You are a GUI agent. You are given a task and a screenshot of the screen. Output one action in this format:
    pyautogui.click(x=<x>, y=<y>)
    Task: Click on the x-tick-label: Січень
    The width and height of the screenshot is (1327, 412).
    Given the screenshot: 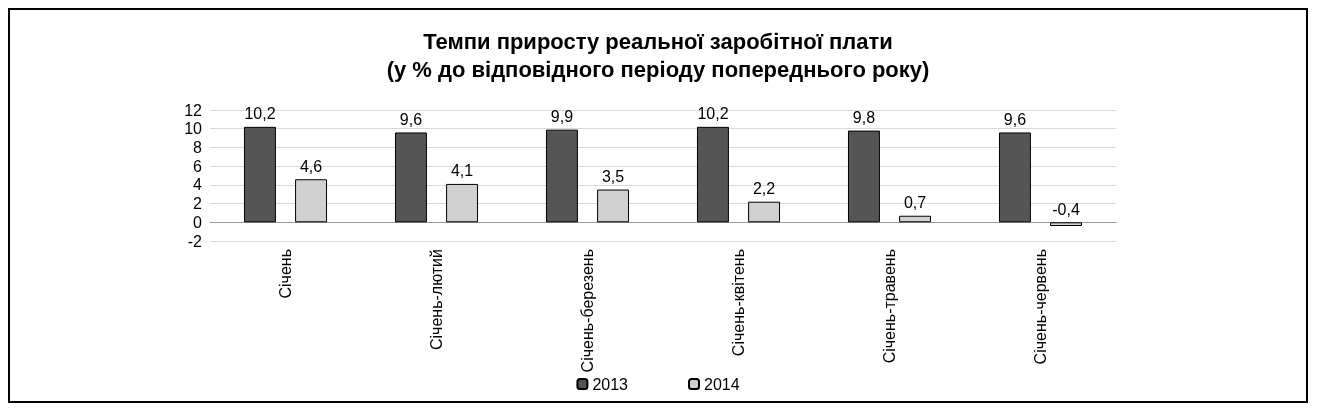 What is the action you would take?
    pyautogui.click(x=285, y=274)
    